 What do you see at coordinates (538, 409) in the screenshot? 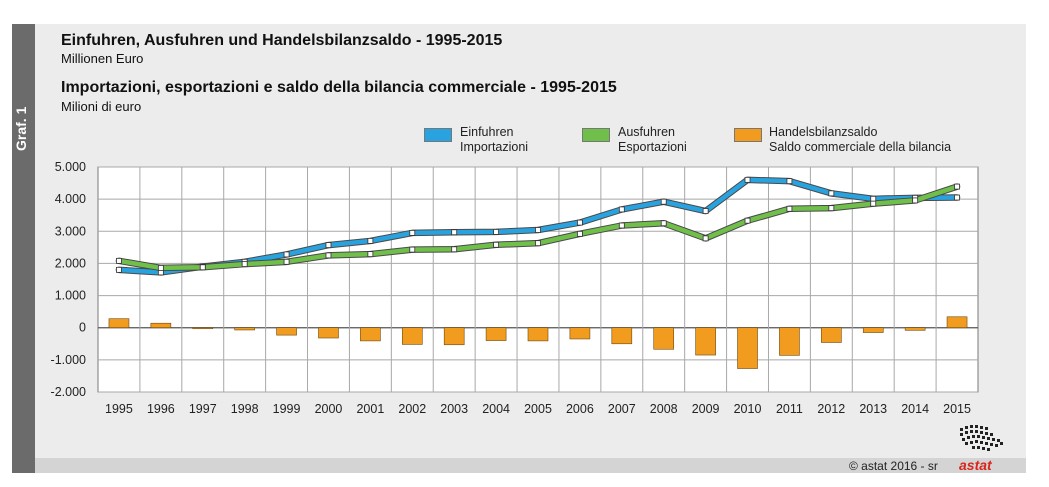
I see `x-tick-label: 2005` at bounding box center [538, 409].